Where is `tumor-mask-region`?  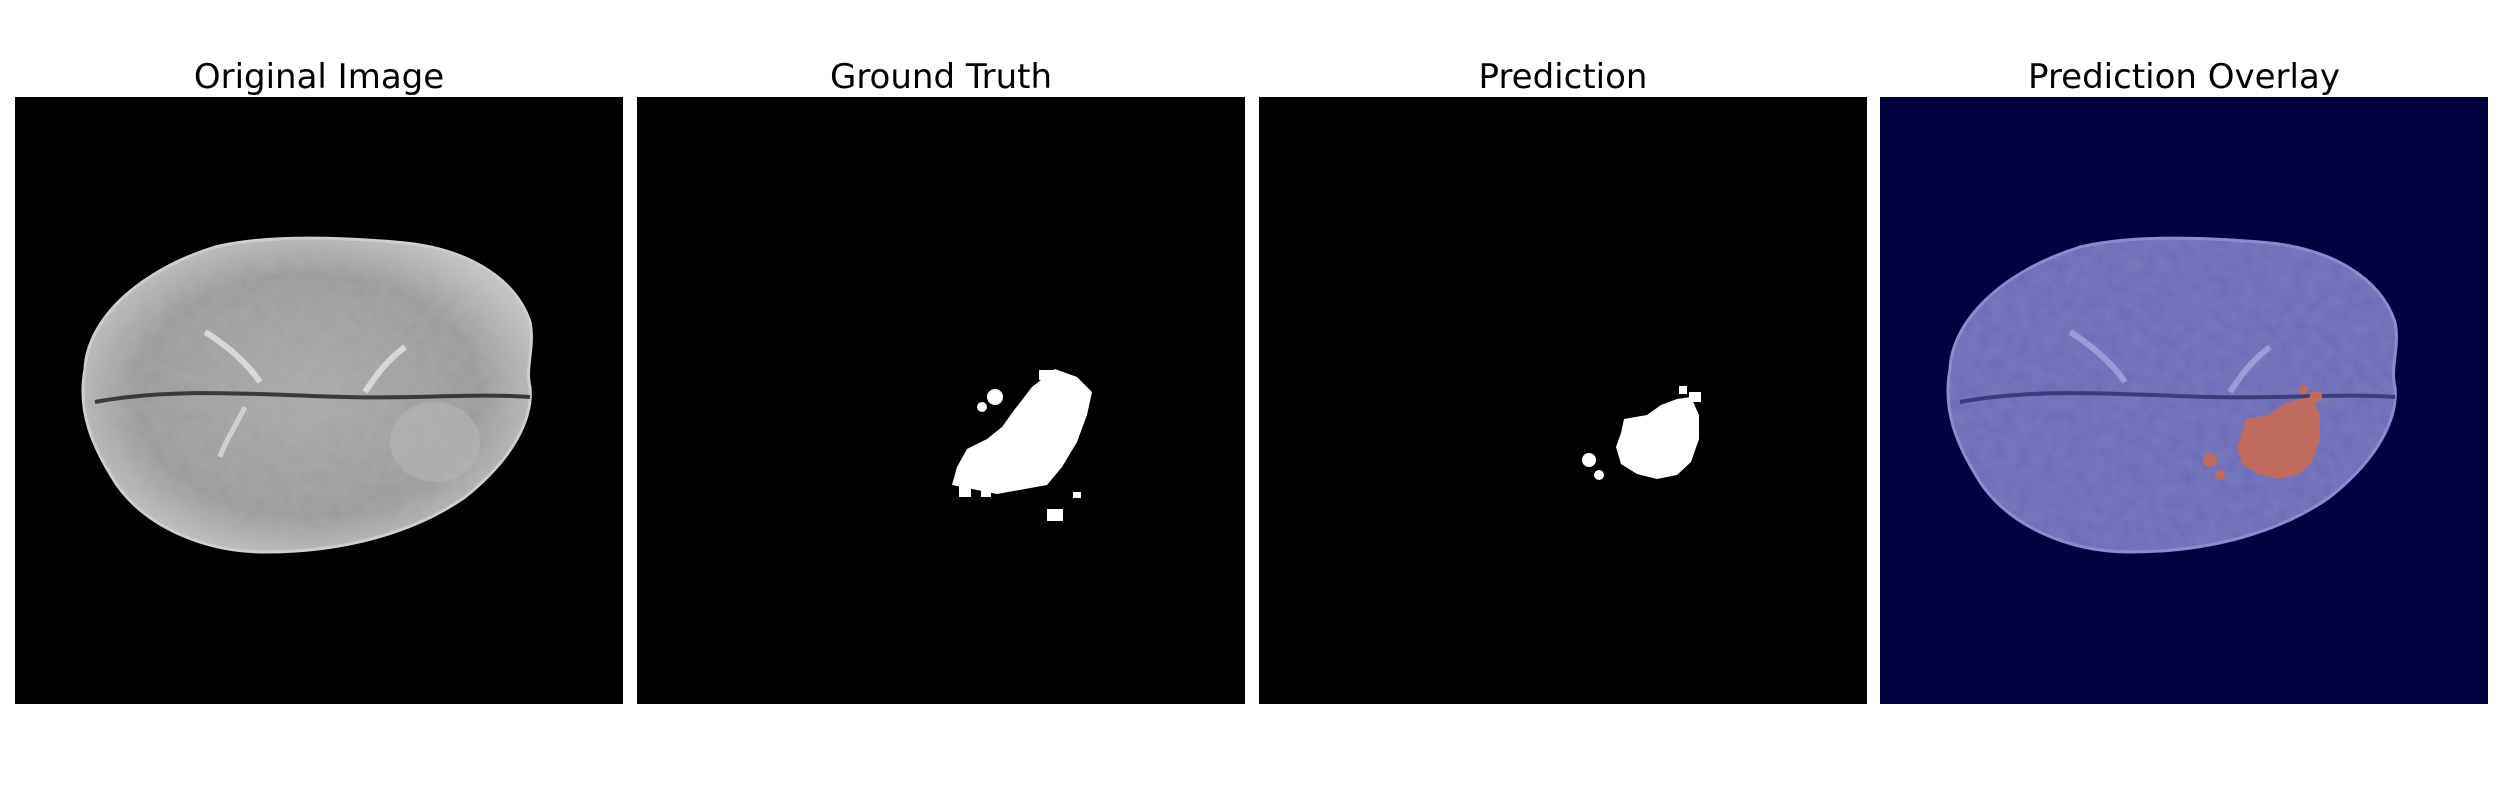 tumor-mask-region is located at coordinates (1022, 445).